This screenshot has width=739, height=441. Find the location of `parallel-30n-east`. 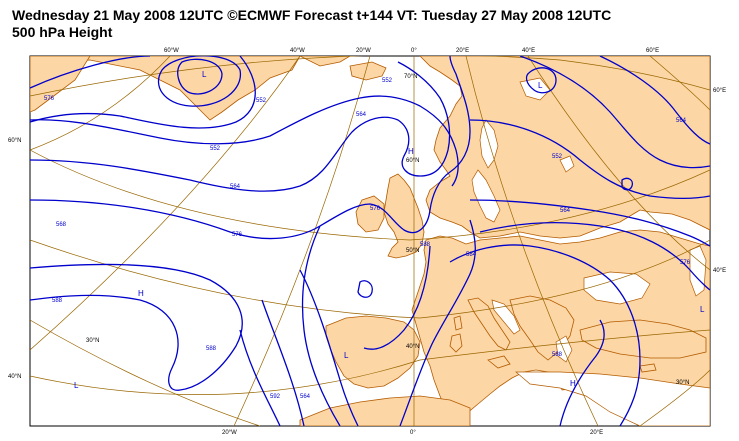

parallel-30n-east is located at coordinates (674, 397).